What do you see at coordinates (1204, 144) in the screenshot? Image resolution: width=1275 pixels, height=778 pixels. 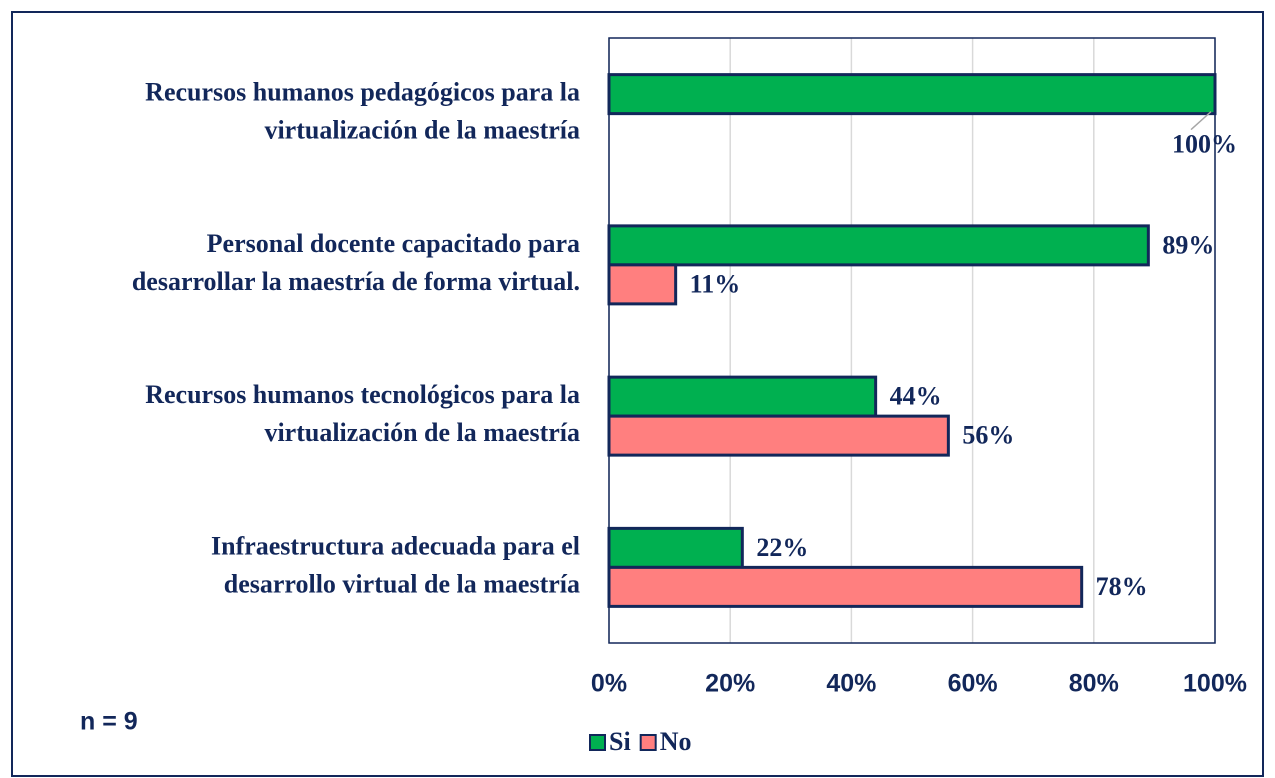 I see `value-label: 100%` at bounding box center [1204, 144].